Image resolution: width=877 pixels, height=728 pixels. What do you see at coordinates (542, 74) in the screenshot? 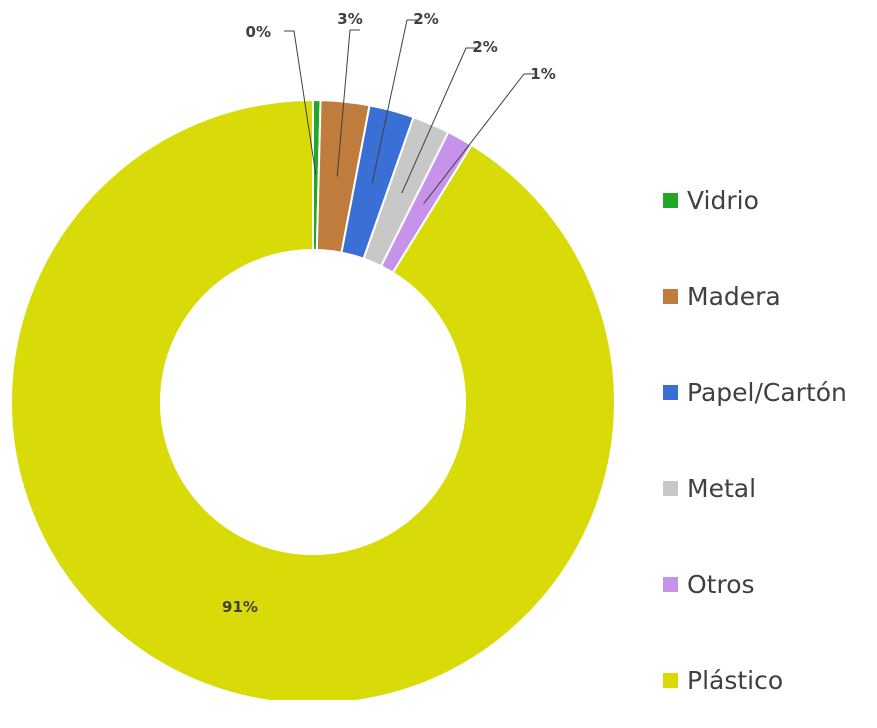
I see `data-label-otros: 1%` at bounding box center [542, 74].